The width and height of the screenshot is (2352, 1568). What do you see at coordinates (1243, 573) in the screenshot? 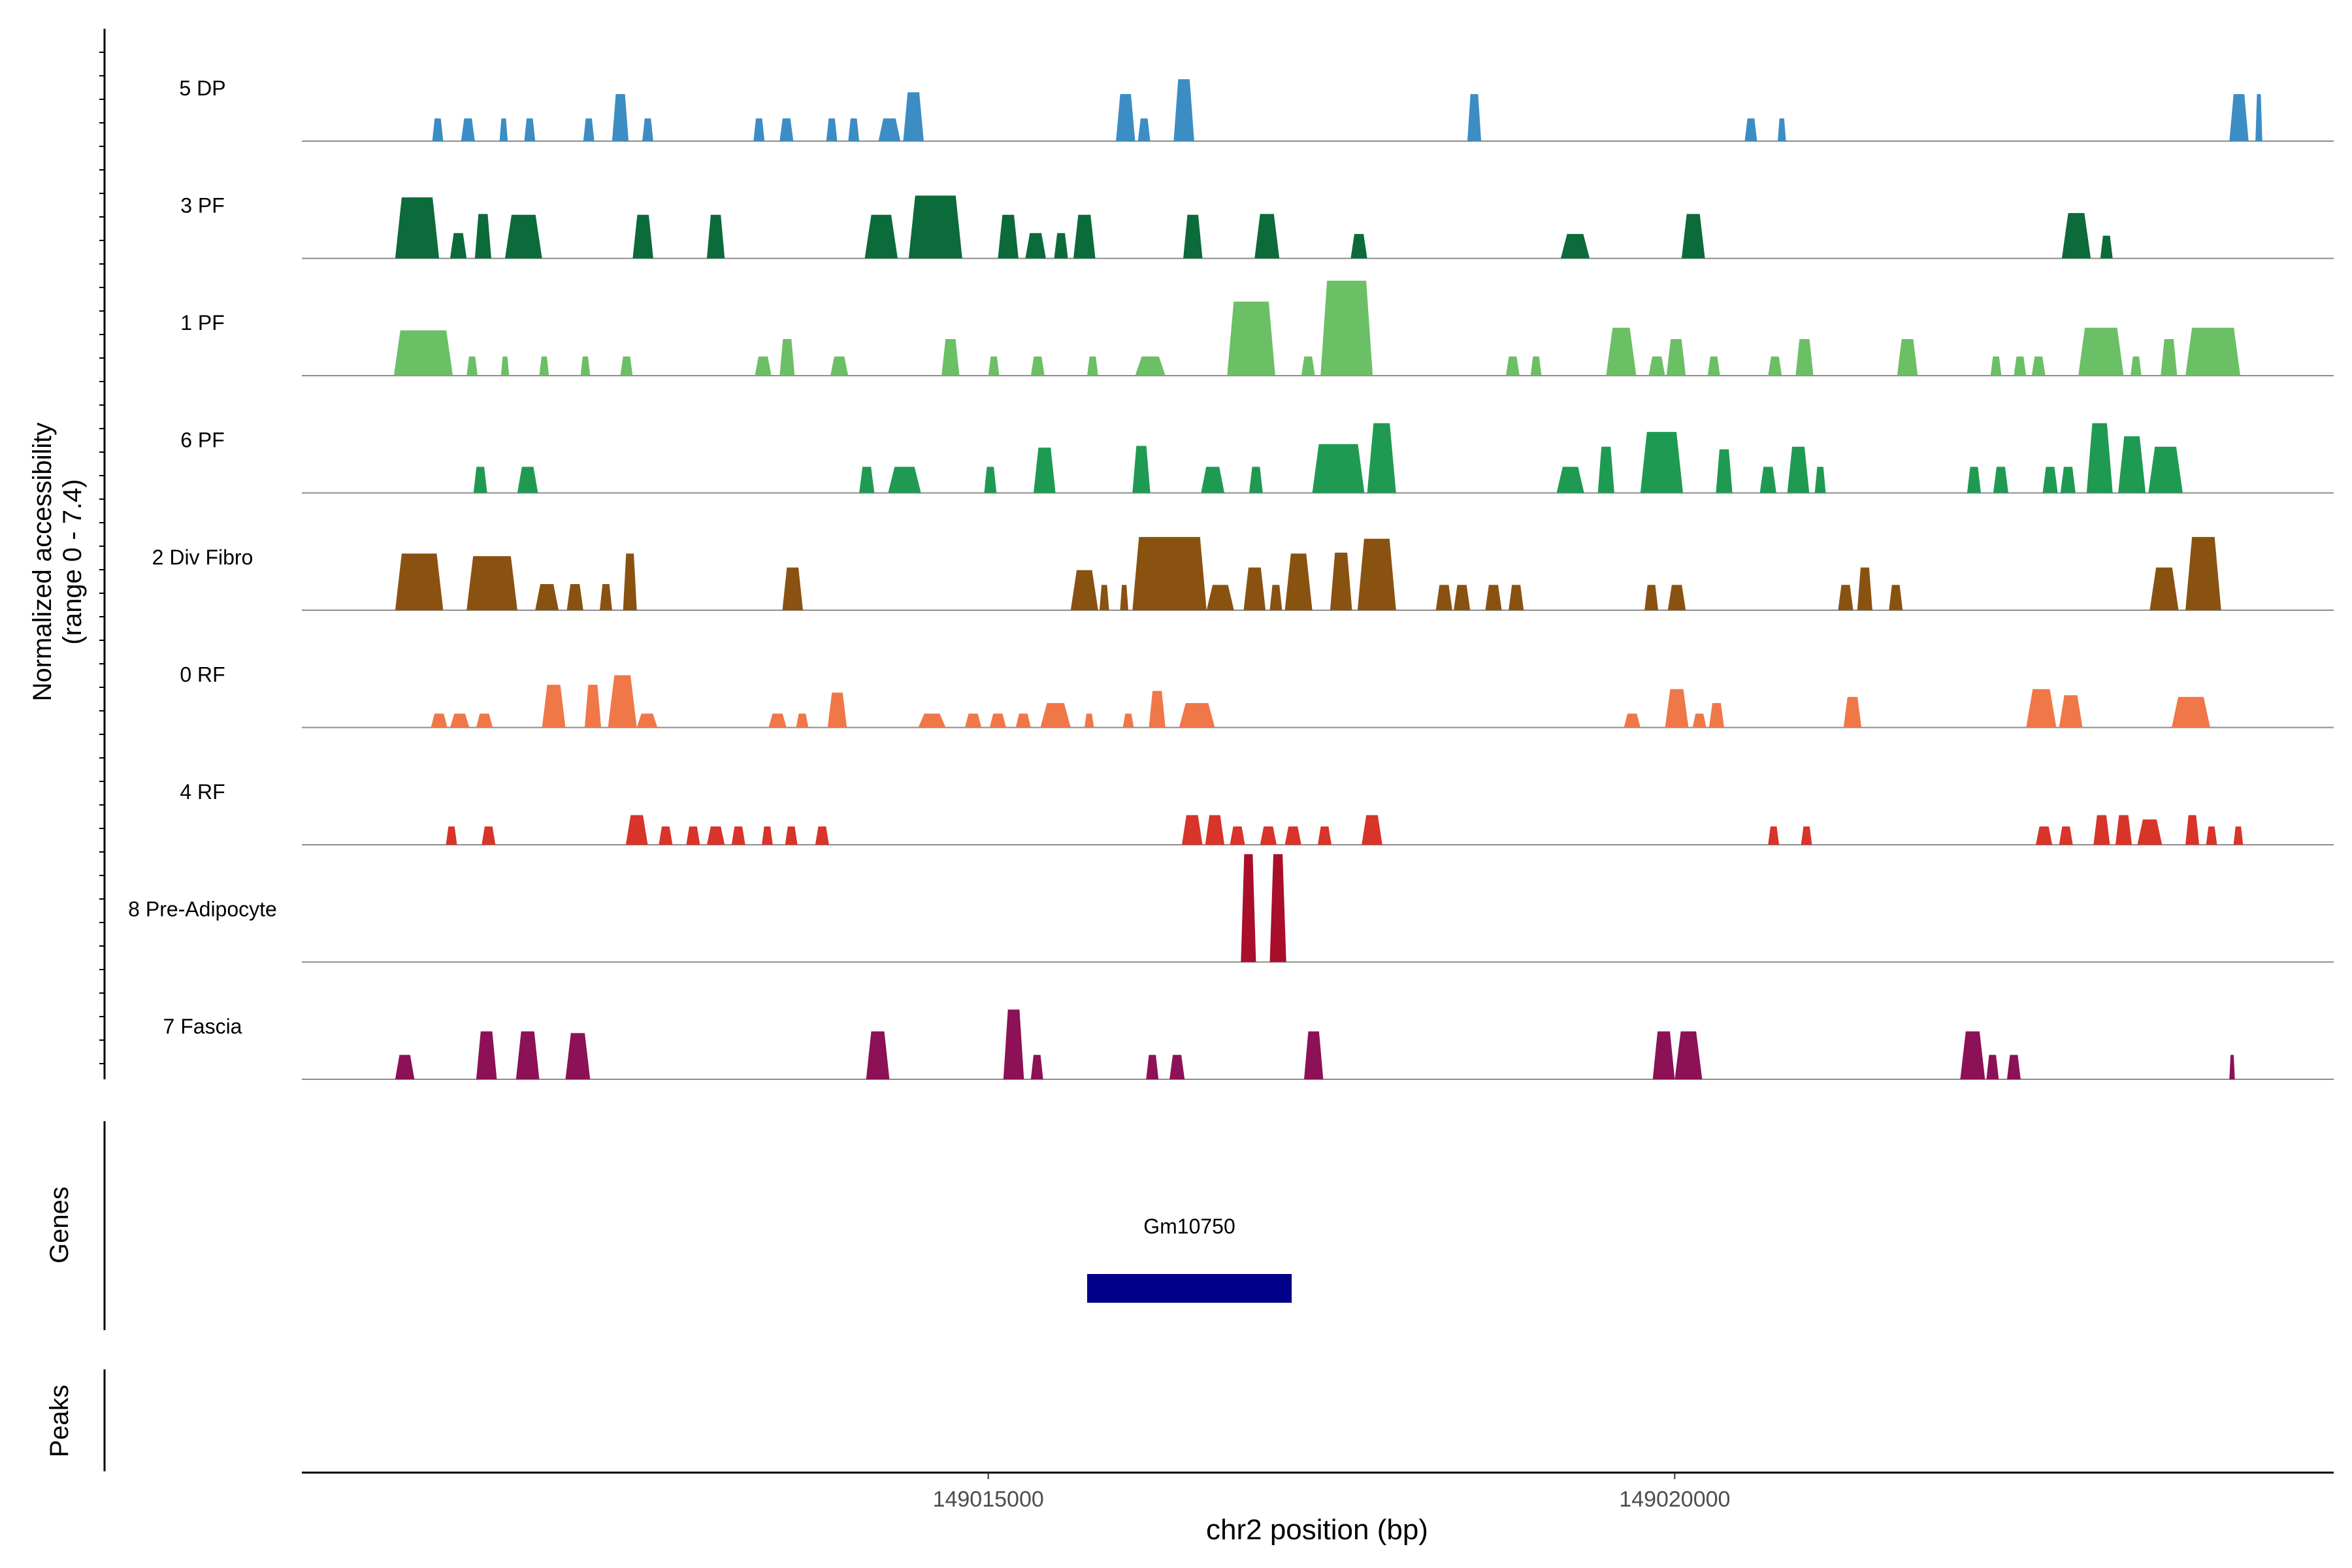
I see `track-2-div-fibro: 2 Div Fibro` at bounding box center [1243, 573].